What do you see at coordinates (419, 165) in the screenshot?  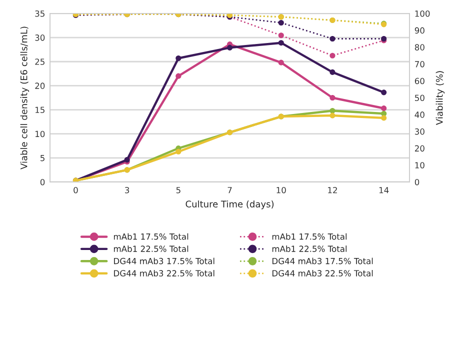 I see `y2-tick-label: 10` at bounding box center [419, 165].